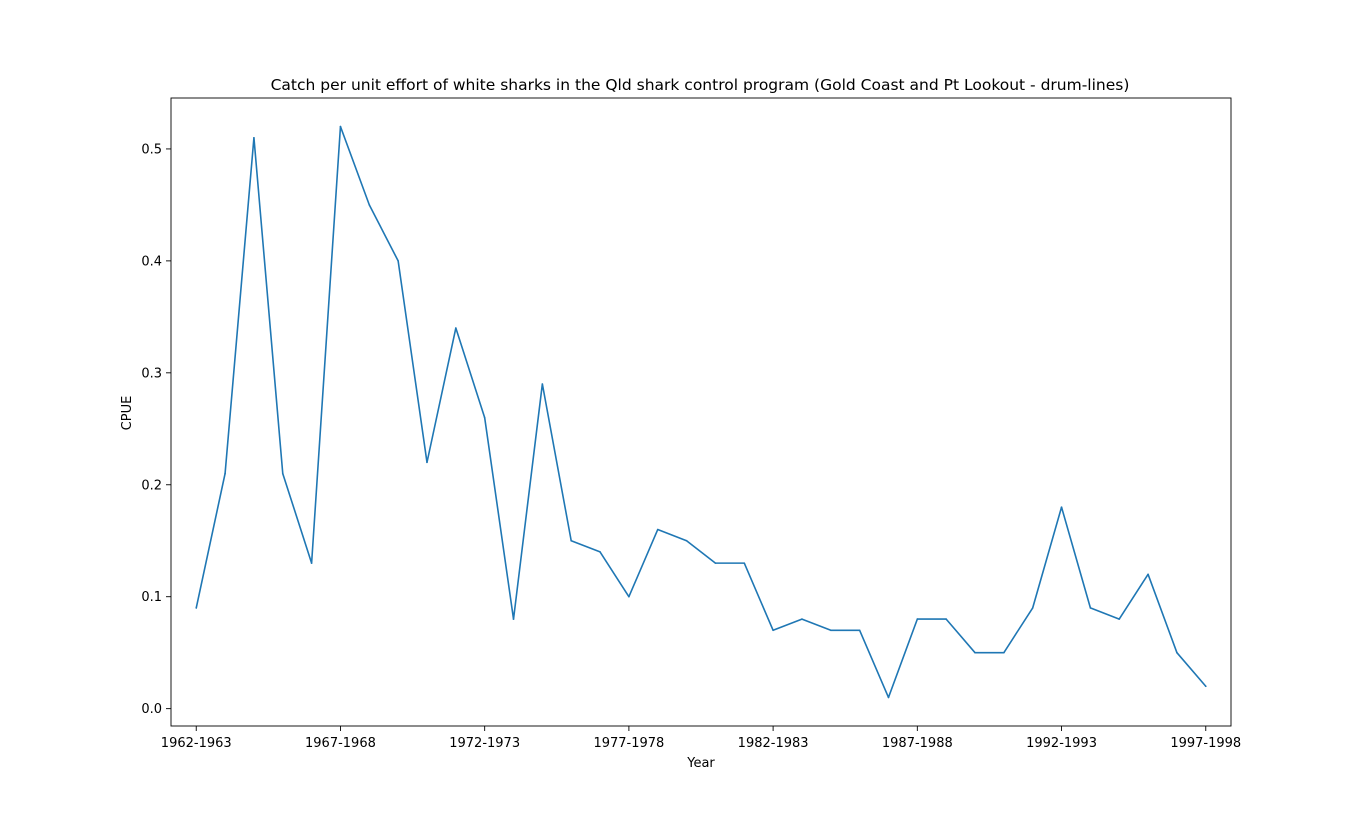 The width and height of the screenshot is (1368, 816). I want to click on x-tick-label: 1967-1968, so click(340, 743).